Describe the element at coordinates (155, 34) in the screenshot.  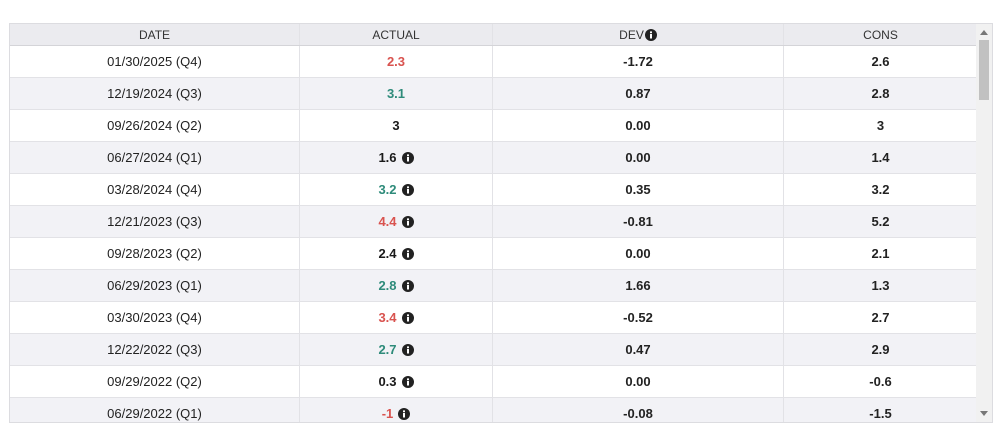
I see `header-cell: DATE` at that location.